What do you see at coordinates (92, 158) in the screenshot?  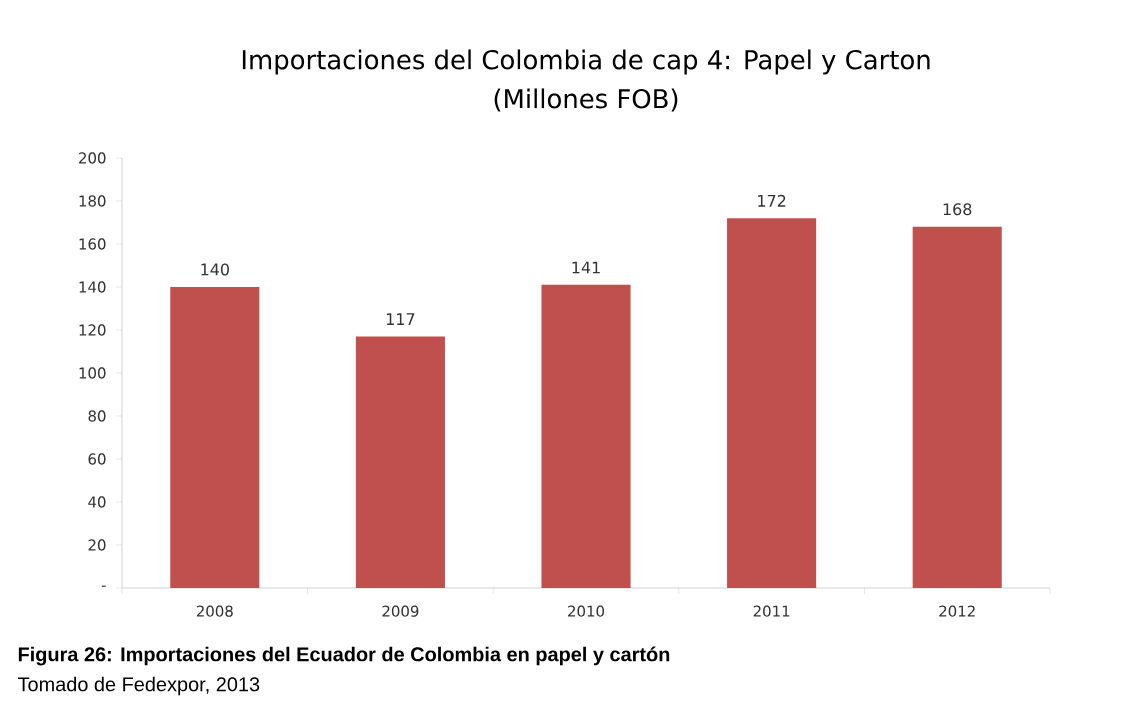 I see `y-tick-label: 200` at bounding box center [92, 158].